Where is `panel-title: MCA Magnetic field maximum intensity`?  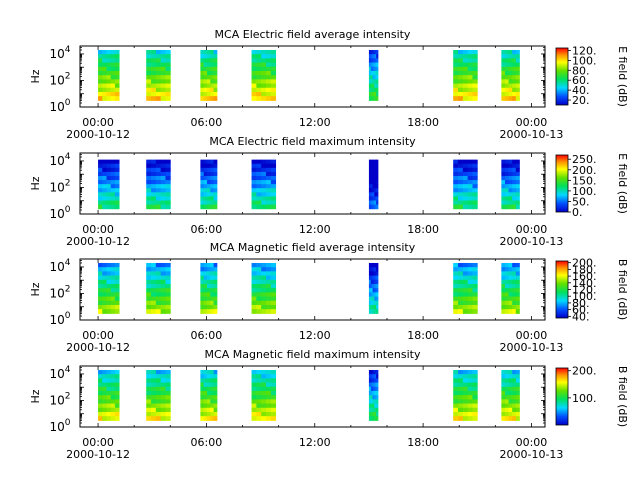
panel-title: MCA Magnetic field maximum intensity is located at coordinates (313, 354).